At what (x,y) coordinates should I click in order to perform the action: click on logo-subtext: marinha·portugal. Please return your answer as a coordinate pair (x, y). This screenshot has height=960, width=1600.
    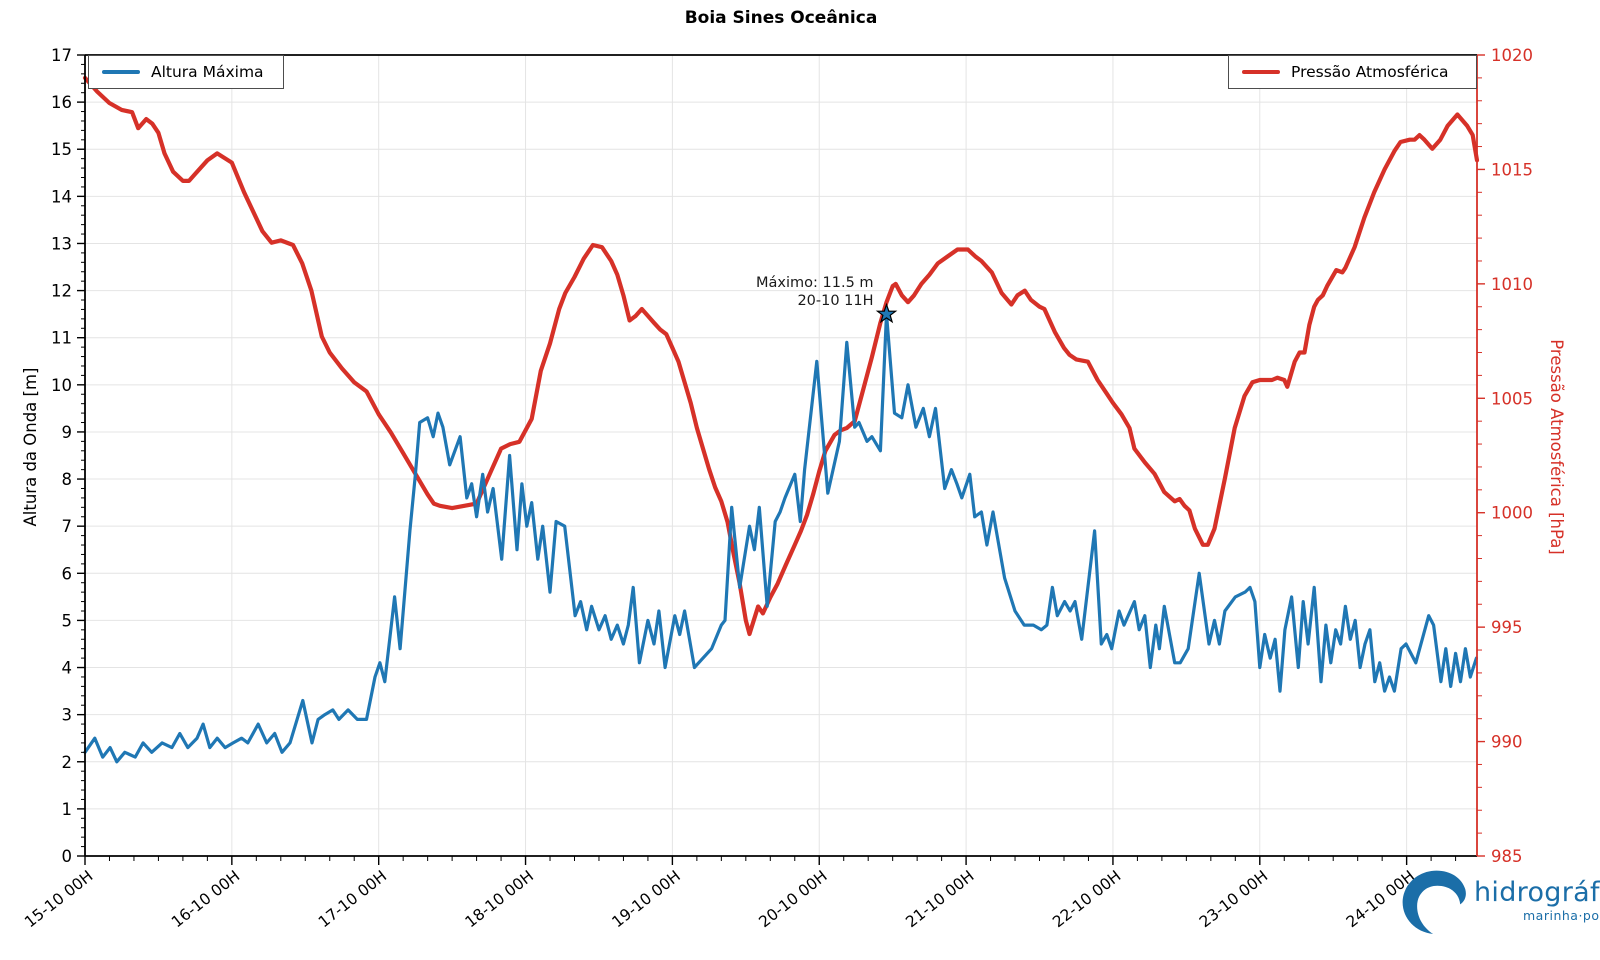
    Looking at the image, I should click on (1561, 915).